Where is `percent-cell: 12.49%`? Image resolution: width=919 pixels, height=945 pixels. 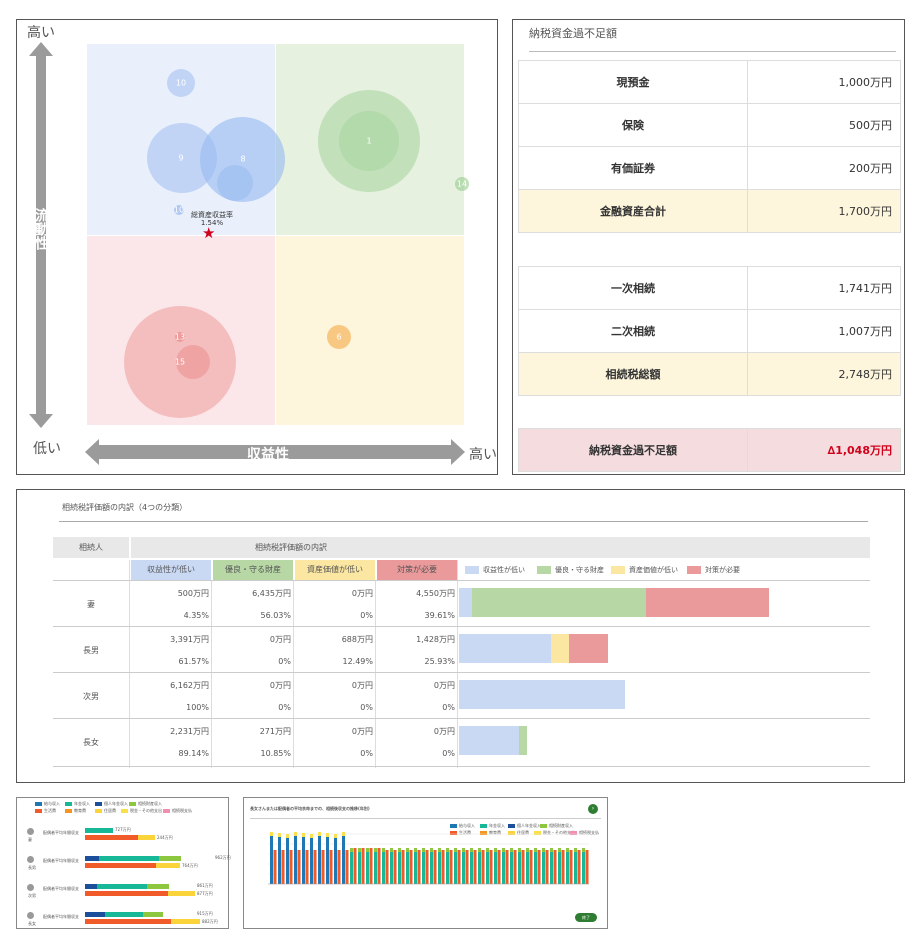
percent-cell: 12.49% is located at coordinates (357, 661).